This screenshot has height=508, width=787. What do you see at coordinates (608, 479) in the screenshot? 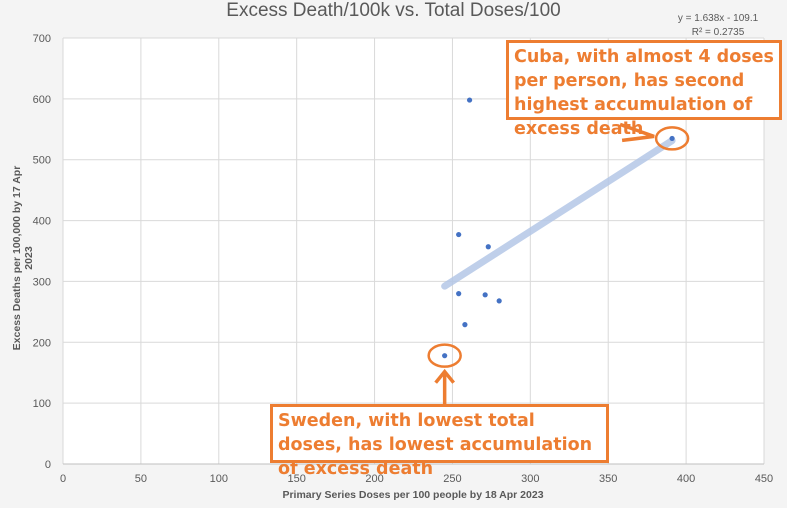
I see `x-tick-label: 350` at bounding box center [608, 479].